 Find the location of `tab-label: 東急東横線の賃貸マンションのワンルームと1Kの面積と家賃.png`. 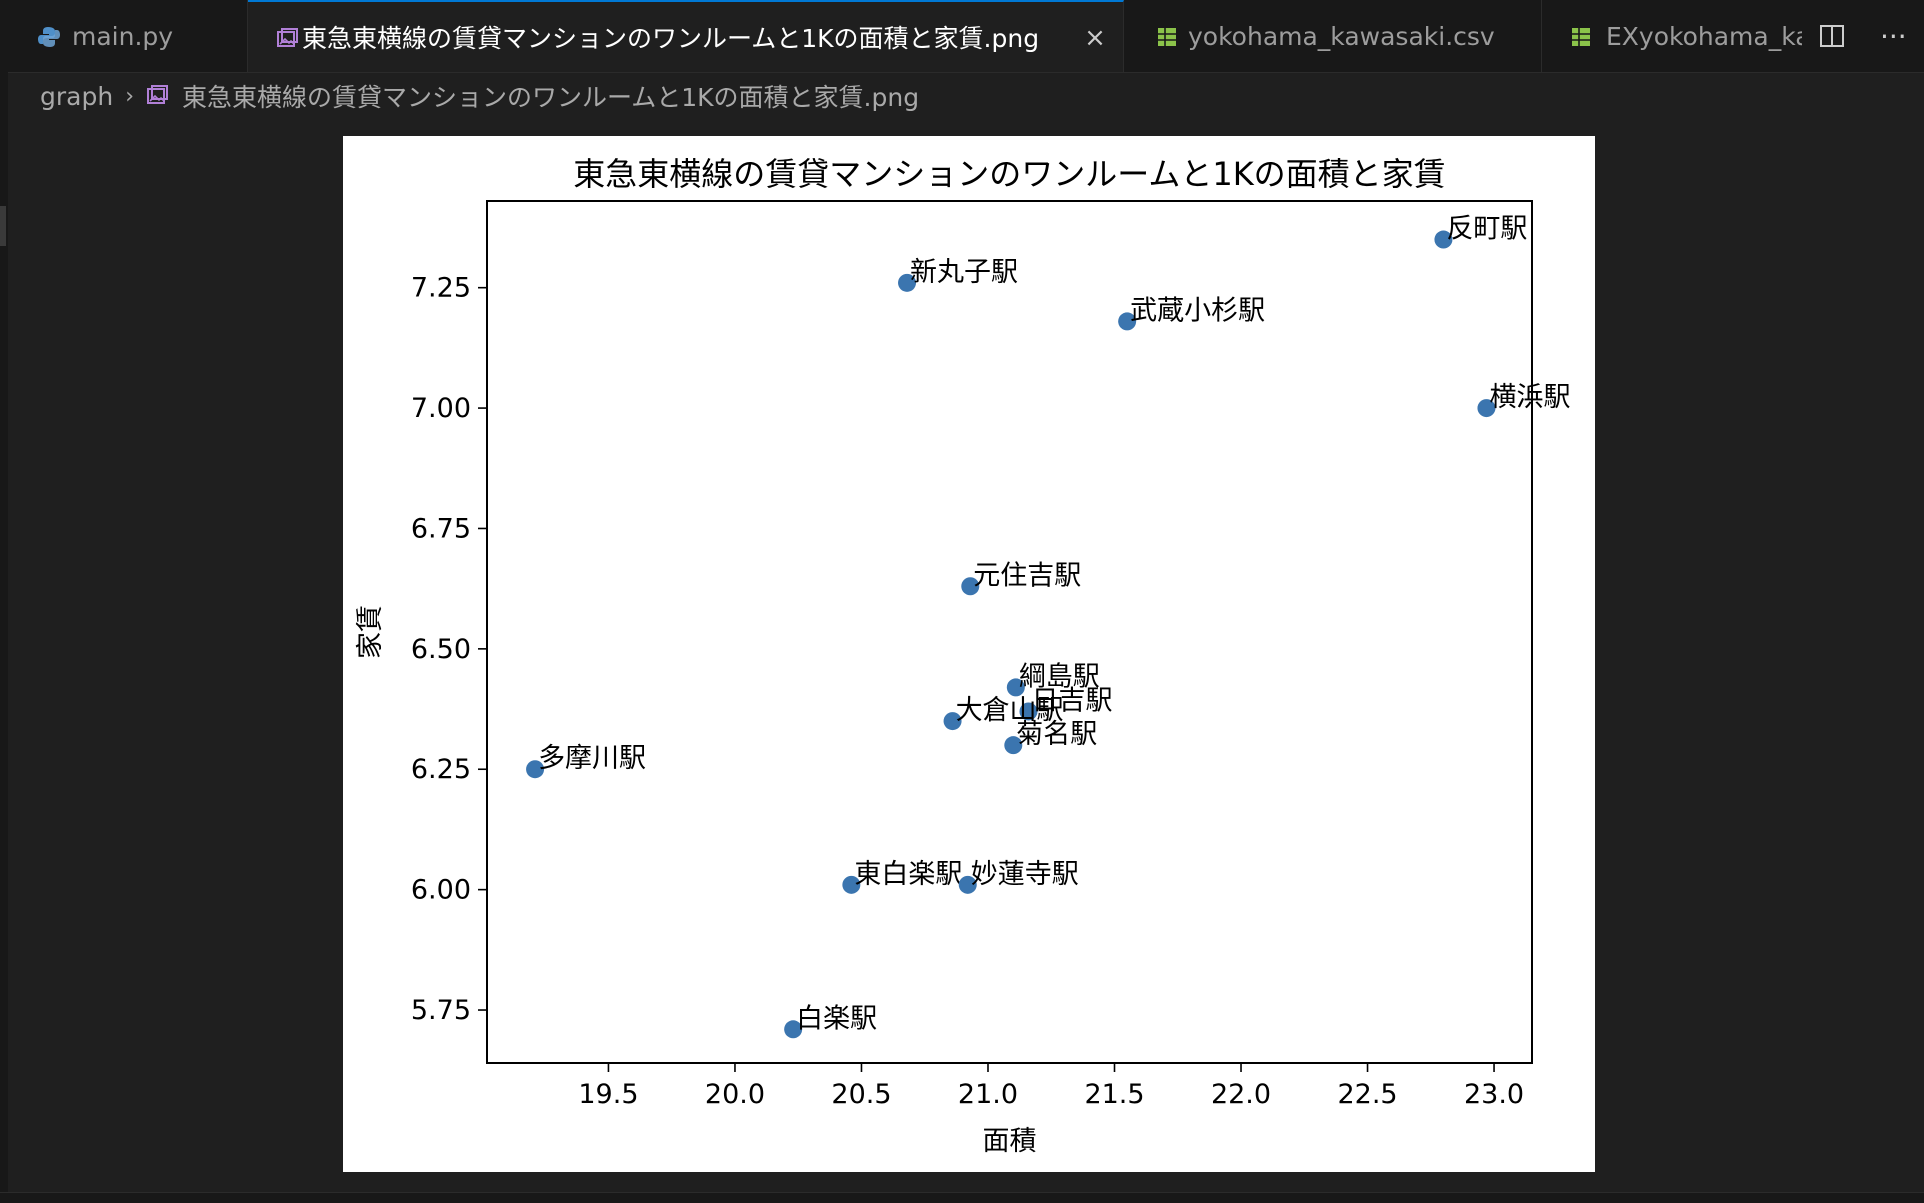

tab-label: 東急東横線の賃貸マンションのワンルームと1Kの面積と家賃.png is located at coordinates (671, 38).